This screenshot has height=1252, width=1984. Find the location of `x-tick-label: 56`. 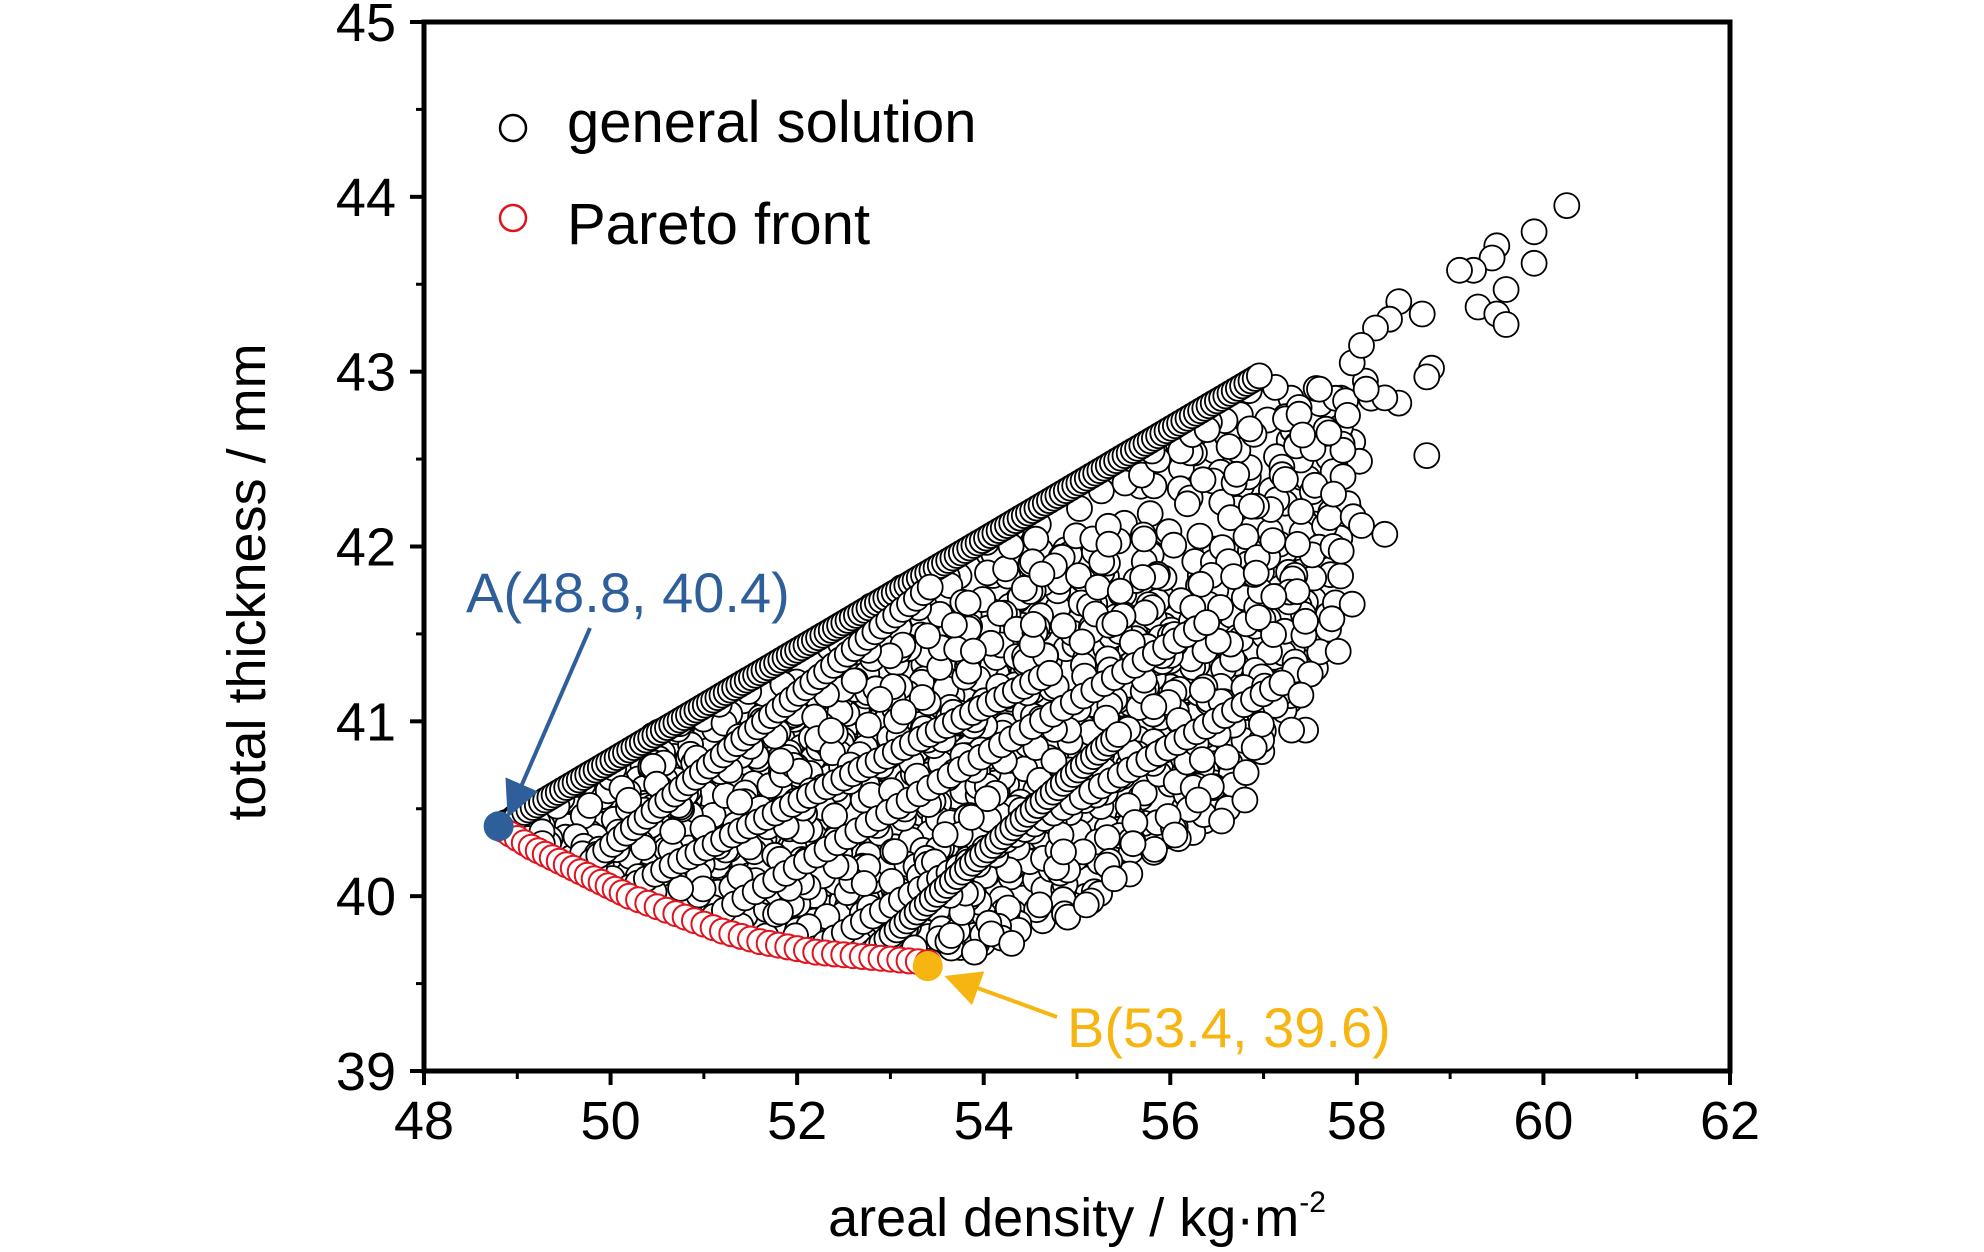

x-tick-label: 56 is located at coordinates (1170, 1121).